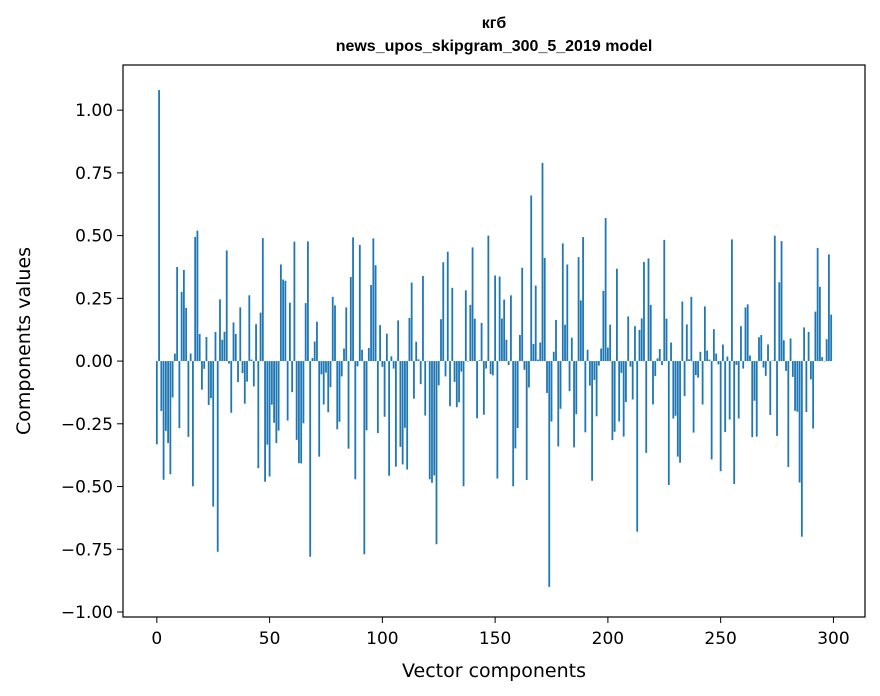  What do you see at coordinates (156, 639) in the screenshot?
I see `x-tick-label: 0` at bounding box center [156, 639].